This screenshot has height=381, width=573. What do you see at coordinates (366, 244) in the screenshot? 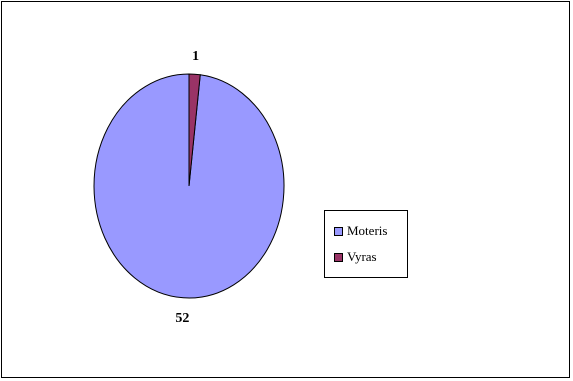
I see `legend: Moteris Vyras` at bounding box center [366, 244].